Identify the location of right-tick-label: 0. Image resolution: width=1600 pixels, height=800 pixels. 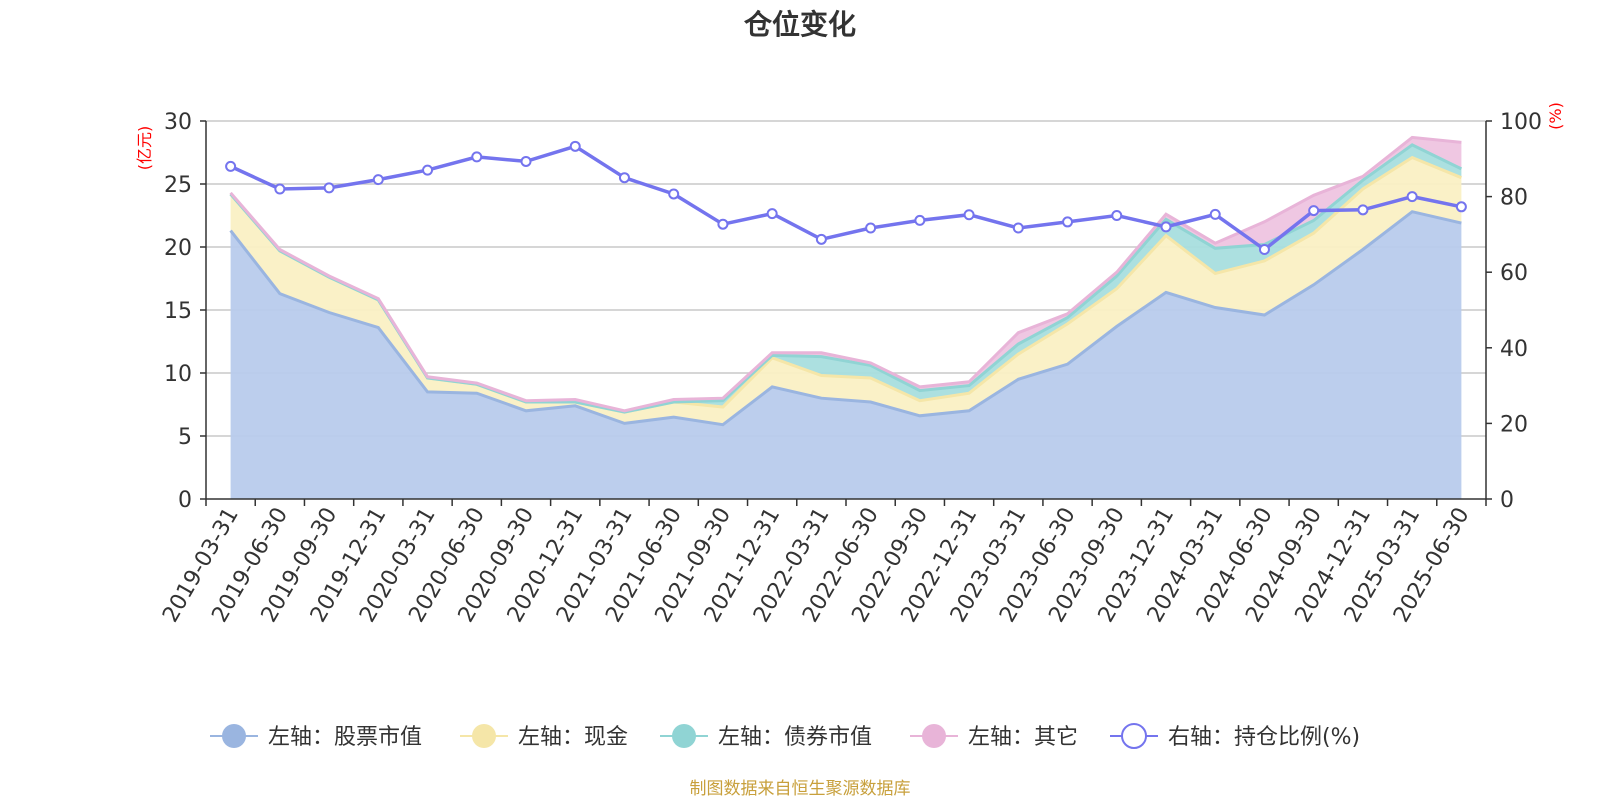
(1507, 500).